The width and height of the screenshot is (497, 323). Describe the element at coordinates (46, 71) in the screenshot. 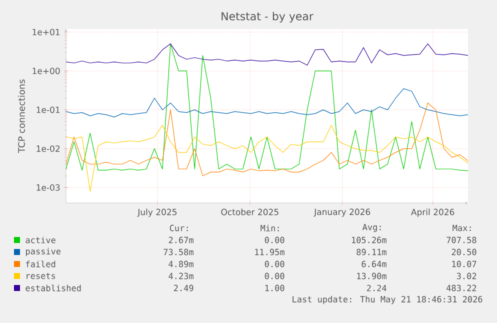

I see `y-tick-label: 1e+00` at that location.